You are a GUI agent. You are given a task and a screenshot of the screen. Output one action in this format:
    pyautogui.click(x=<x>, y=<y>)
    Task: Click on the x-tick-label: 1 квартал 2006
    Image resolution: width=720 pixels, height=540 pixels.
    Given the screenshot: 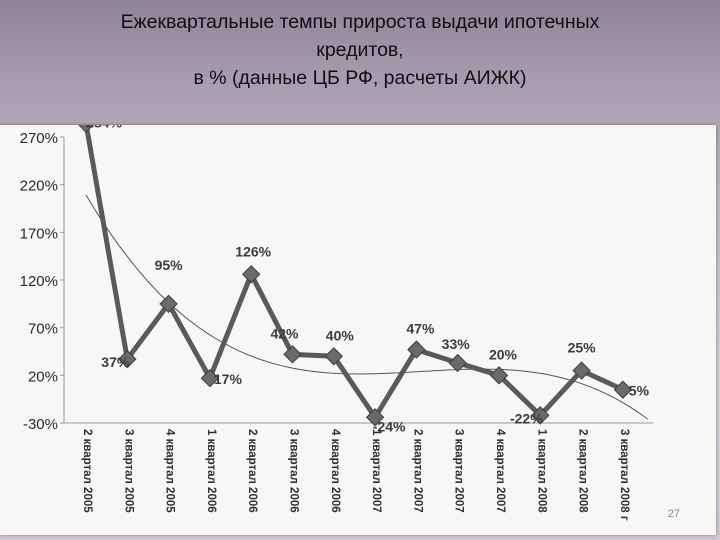 What is the action you would take?
    pyautogui.click(x=211, y=471)
    